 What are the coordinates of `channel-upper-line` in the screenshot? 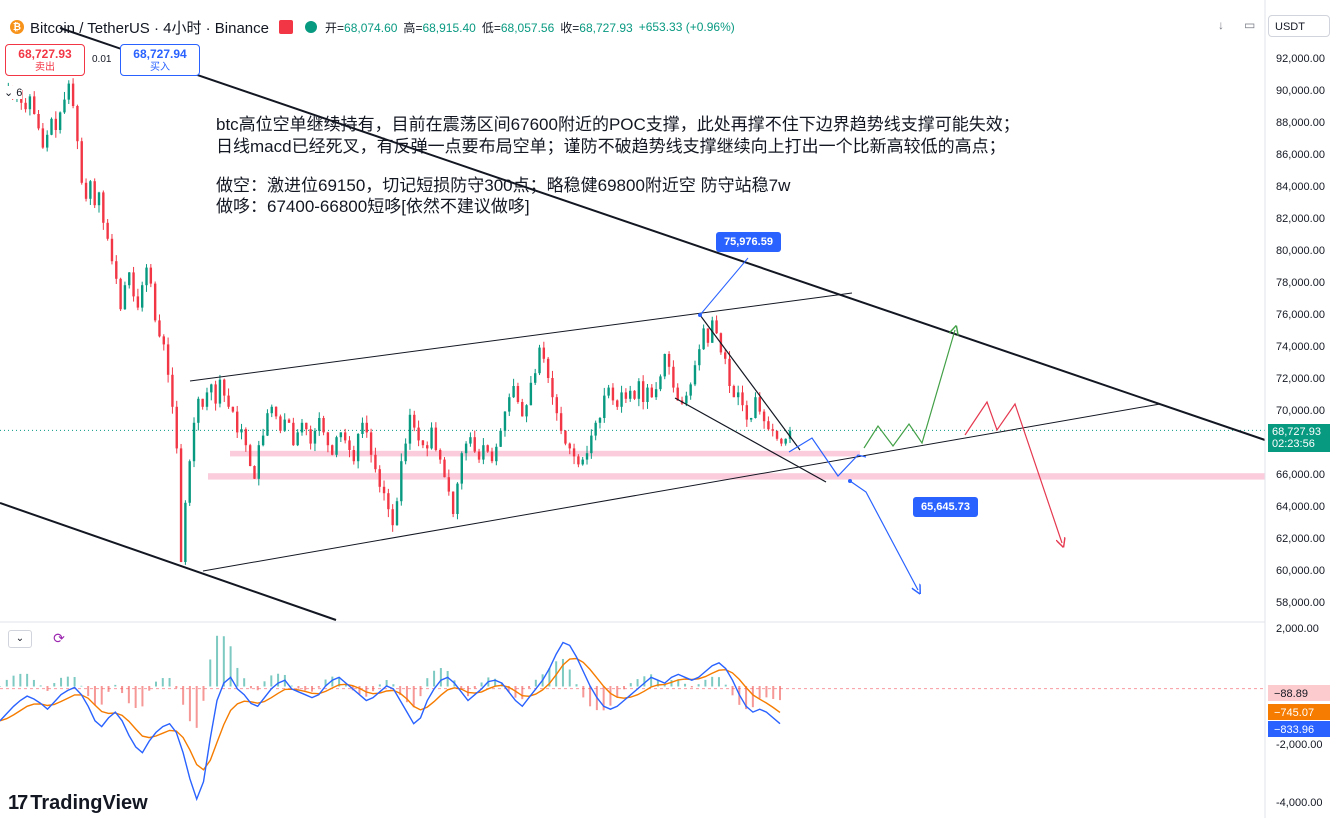 It's located at (521, 337).